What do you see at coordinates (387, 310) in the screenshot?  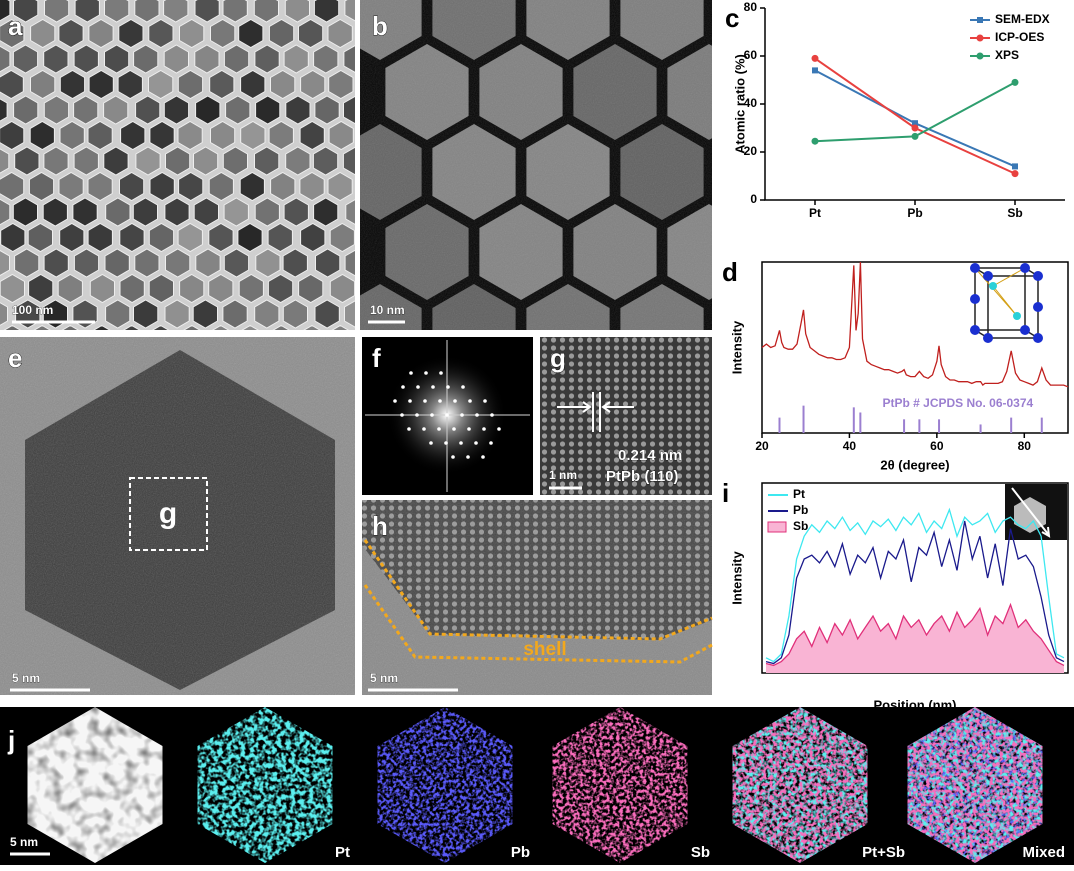 I see `scale-bar-label: 10 nm` at bounding box center [387, 310].